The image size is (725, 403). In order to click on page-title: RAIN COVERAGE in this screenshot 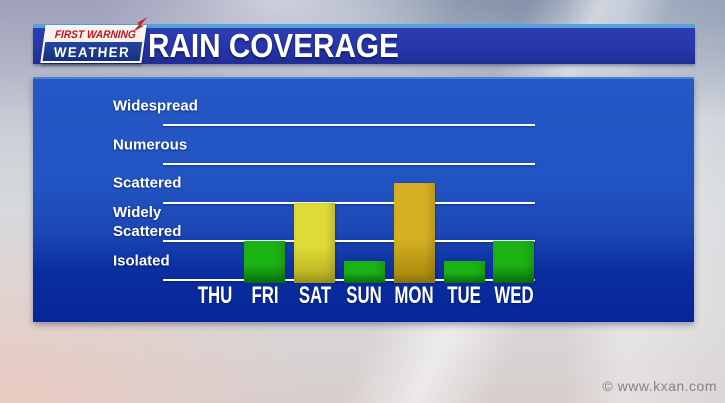, I will do `click(273, 45)`.